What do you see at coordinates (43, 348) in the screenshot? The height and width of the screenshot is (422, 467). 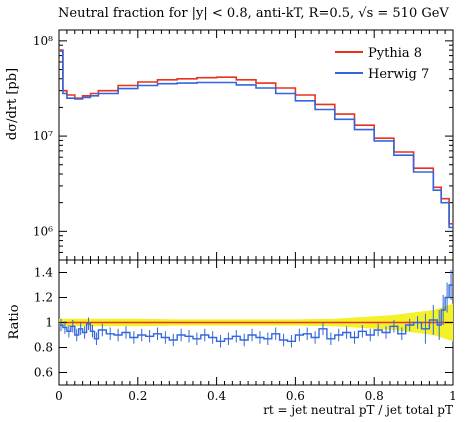 I see `ratio-y-tick-label: 0.8` at bounding box center [43, 348].